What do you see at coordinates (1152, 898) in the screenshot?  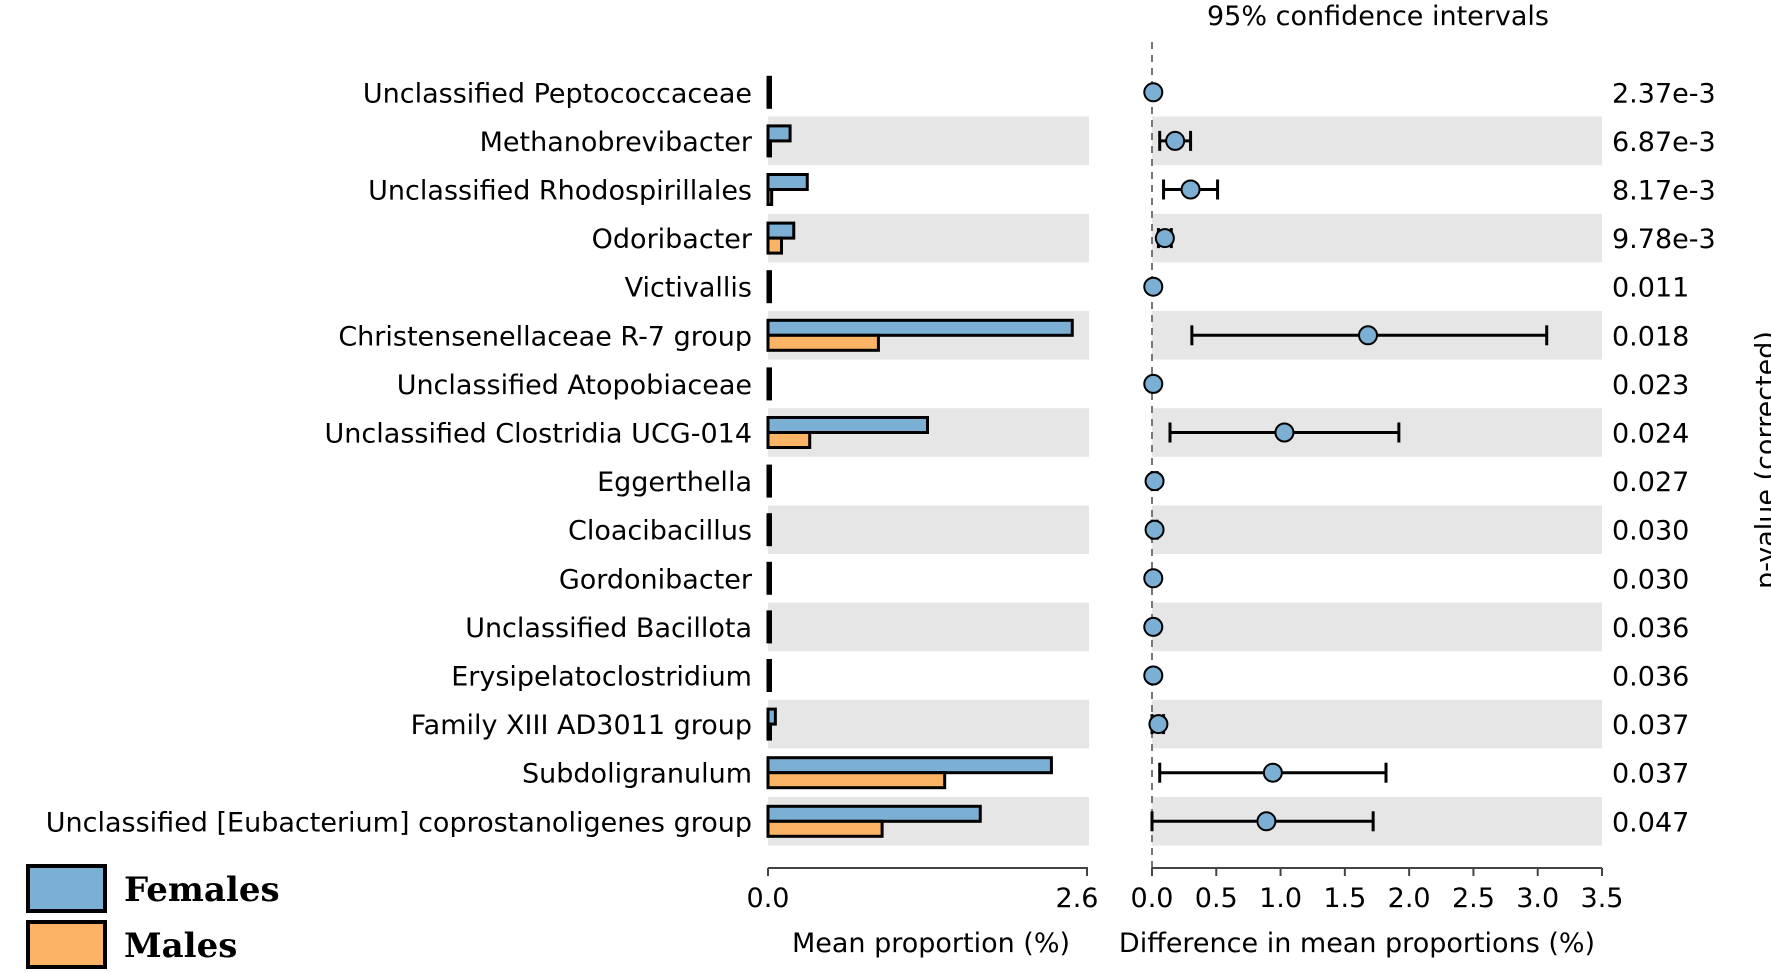 I see `right-tick-label: 0.0` at bounding box center [1152, 898].